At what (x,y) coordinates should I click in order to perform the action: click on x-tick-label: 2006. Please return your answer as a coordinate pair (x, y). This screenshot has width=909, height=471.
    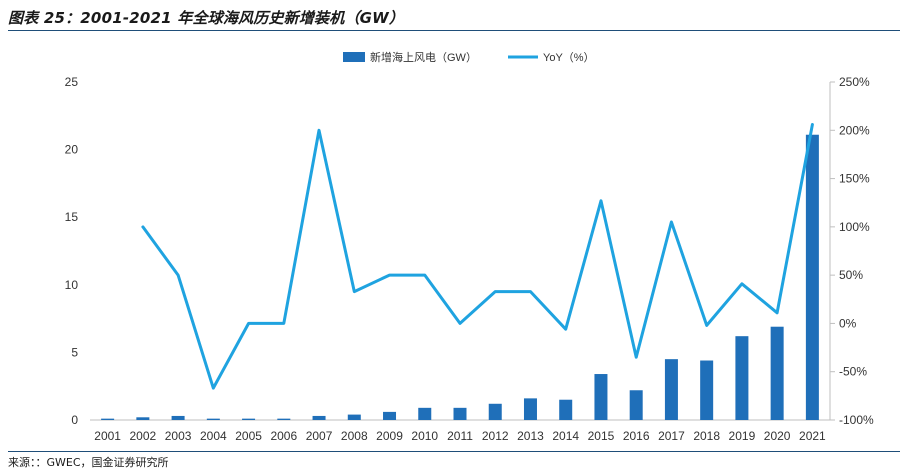
    Looking at the image, I should click on (283, 436).